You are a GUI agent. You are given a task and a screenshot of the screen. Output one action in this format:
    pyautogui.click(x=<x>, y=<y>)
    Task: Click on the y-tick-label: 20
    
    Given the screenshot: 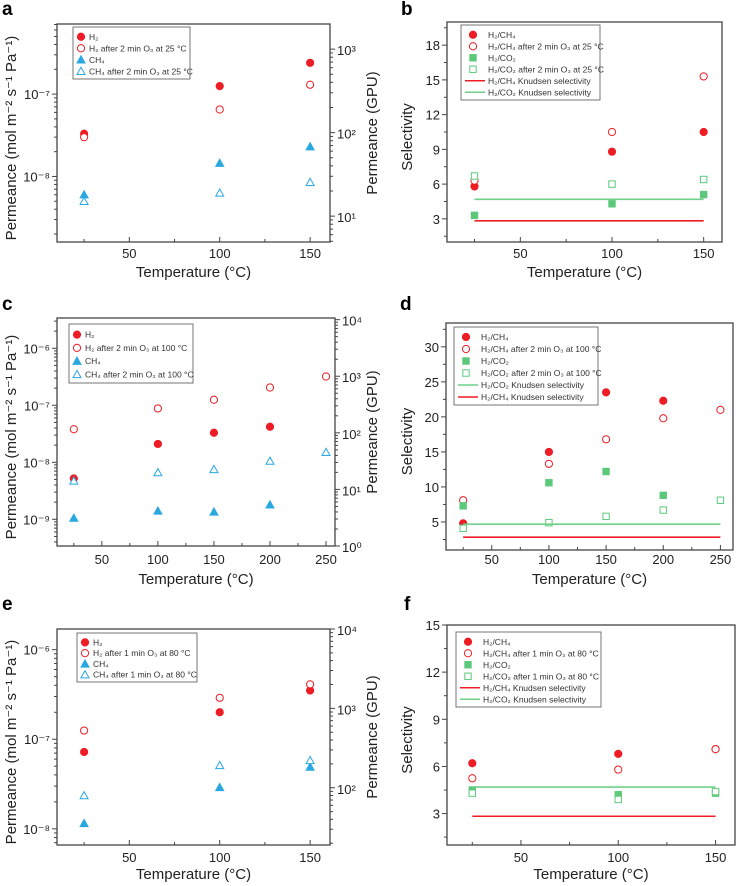 What is the action you would take?
    pyautogui.click(x=432, y=417)
    